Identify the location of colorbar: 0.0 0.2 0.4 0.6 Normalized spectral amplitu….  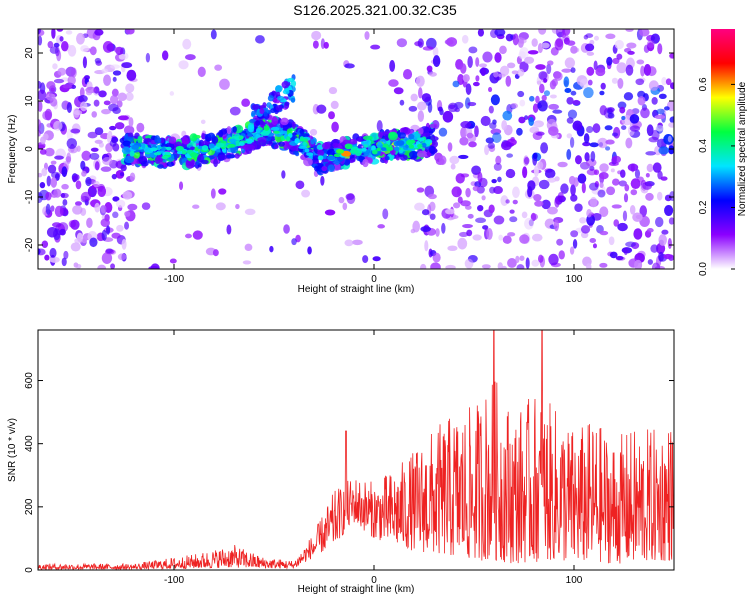
(723, 152).